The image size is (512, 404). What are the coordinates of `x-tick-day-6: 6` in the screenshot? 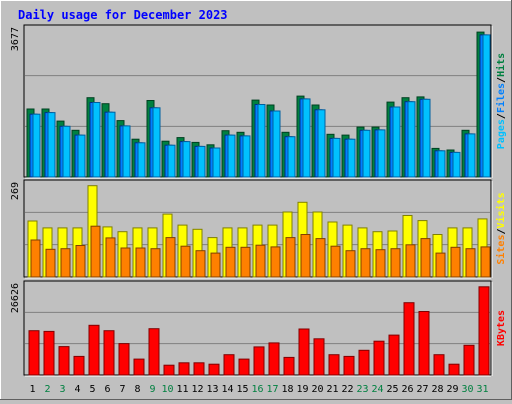 It's located at (107, 389).